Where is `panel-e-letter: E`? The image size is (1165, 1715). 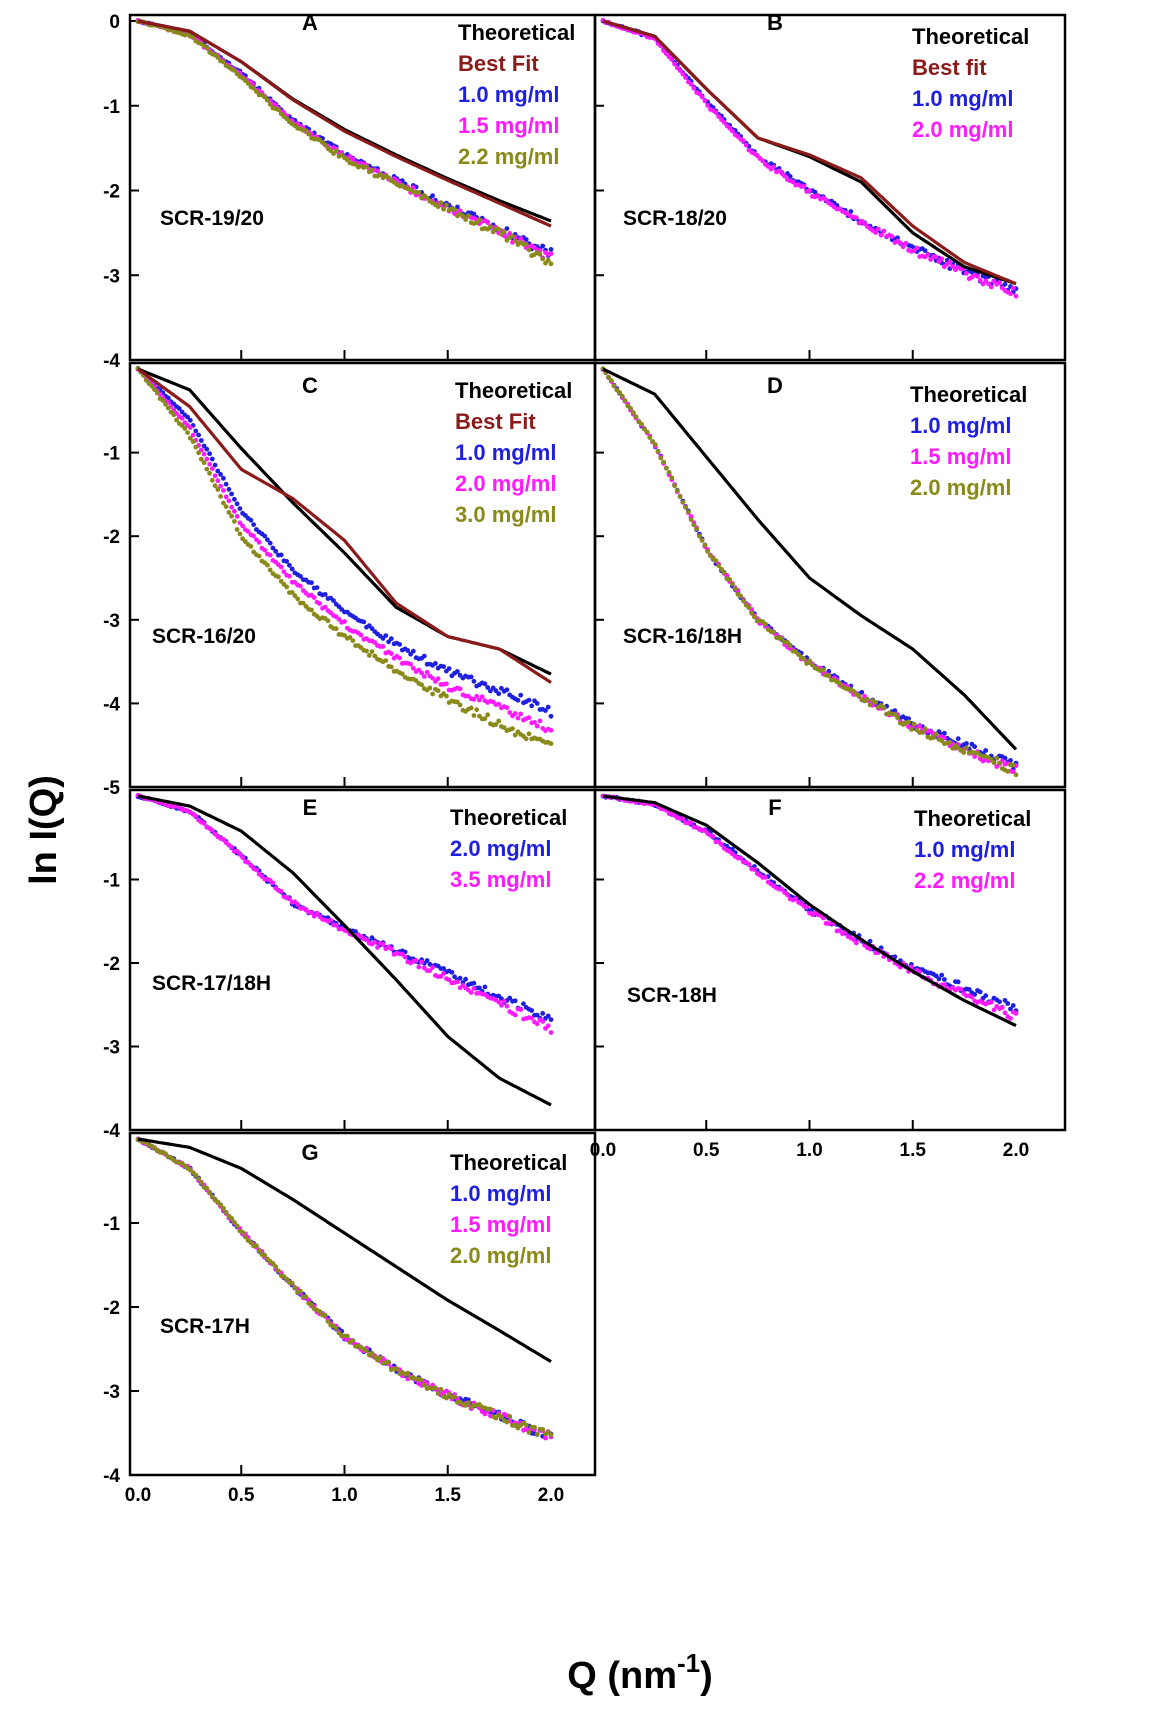
panel-e-letter: E is located at coordinates (310, 807).